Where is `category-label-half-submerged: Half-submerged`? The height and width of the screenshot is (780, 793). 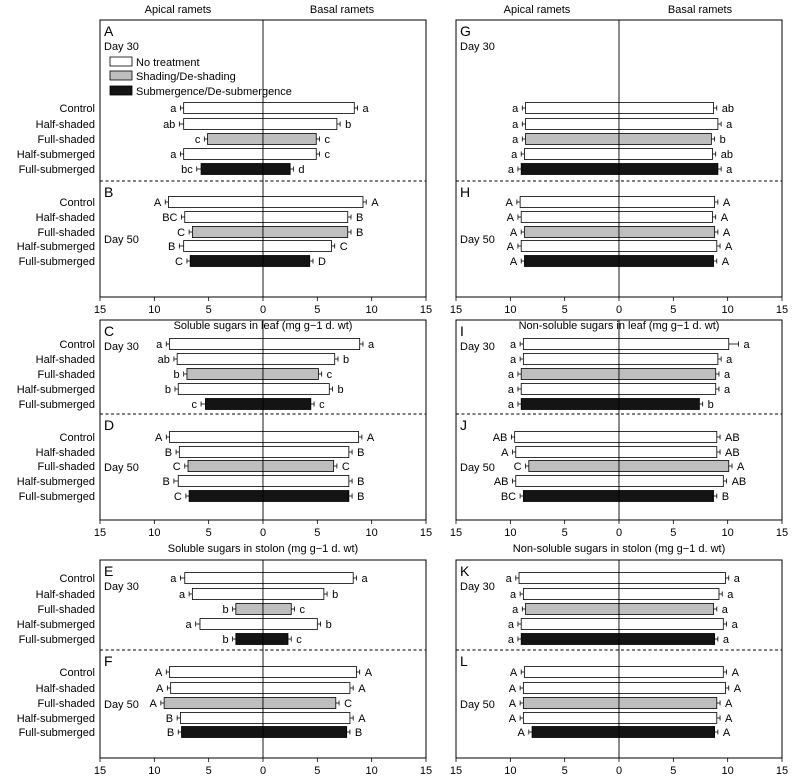
category-label-half-submerged: Half-submerged is located at coordinates (56, 482).